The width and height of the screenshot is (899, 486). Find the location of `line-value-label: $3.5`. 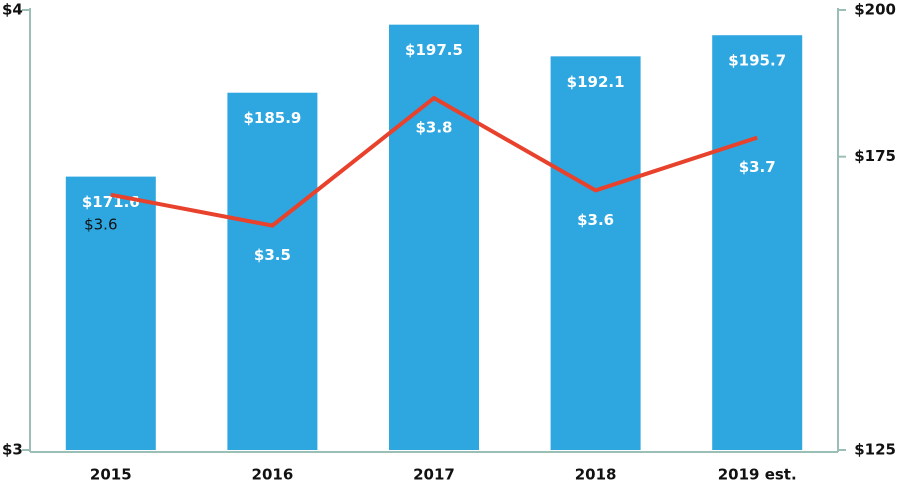

line-value-label: $3.5 is located at coordinates (272, 255).